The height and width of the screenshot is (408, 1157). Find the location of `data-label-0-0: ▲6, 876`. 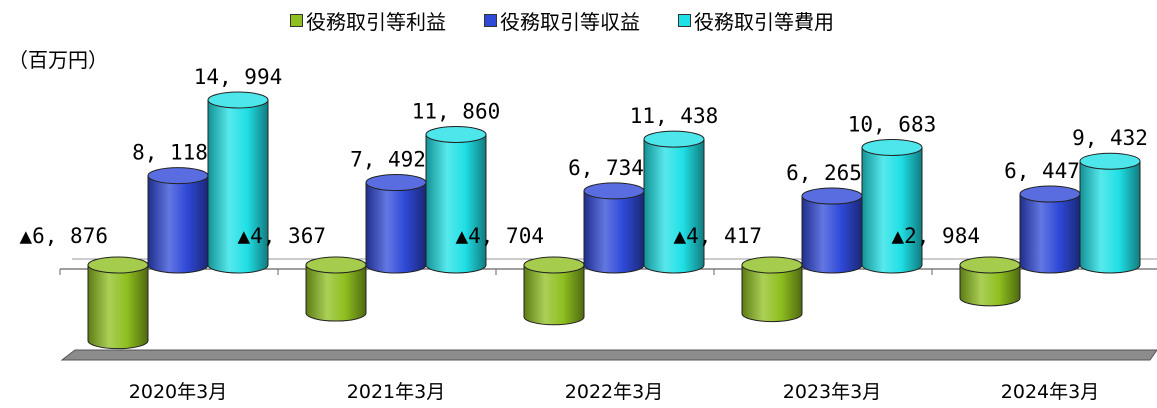

data-label-0-0: ▲6, 876 is located at coordinates (63, 236).